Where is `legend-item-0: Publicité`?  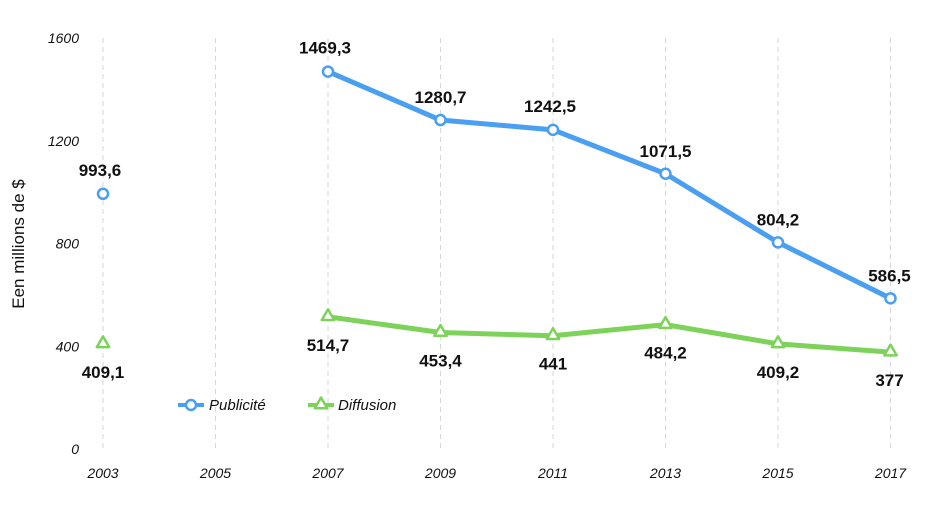 legend-item-0: Publicité is located at coordinates (222, 405).